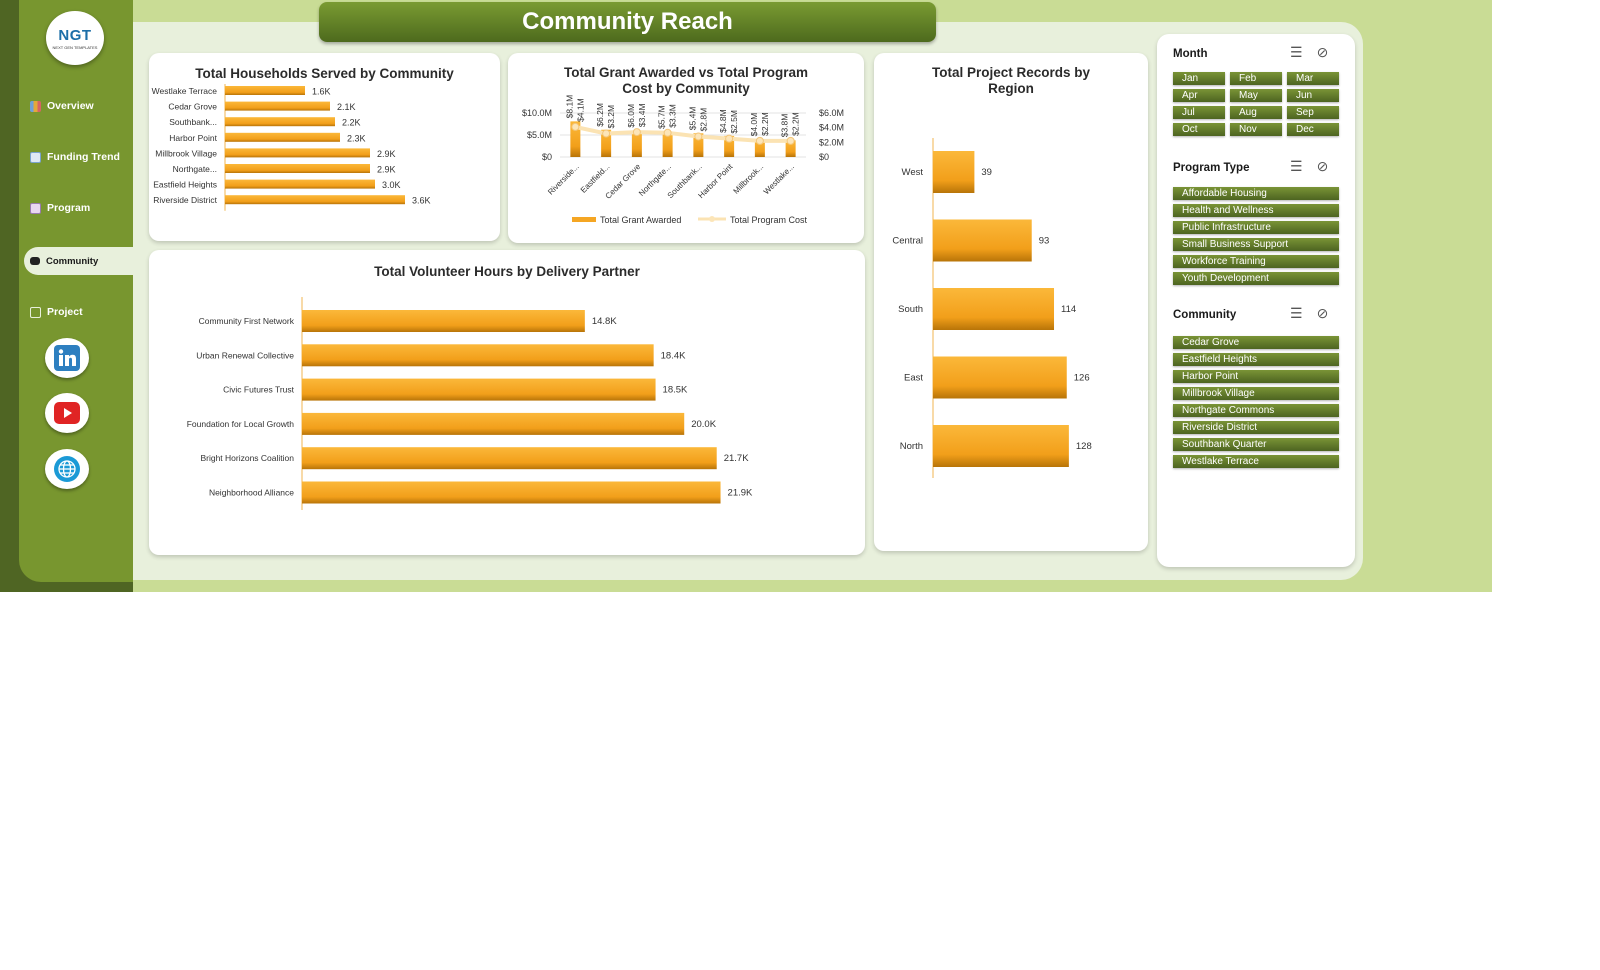 Image resolution: width=1600 pixels, height=970 pixels. Describe the element at coordinates (72, 261) in the screenshot. I see `sidebar-item-label: Community` at that location.